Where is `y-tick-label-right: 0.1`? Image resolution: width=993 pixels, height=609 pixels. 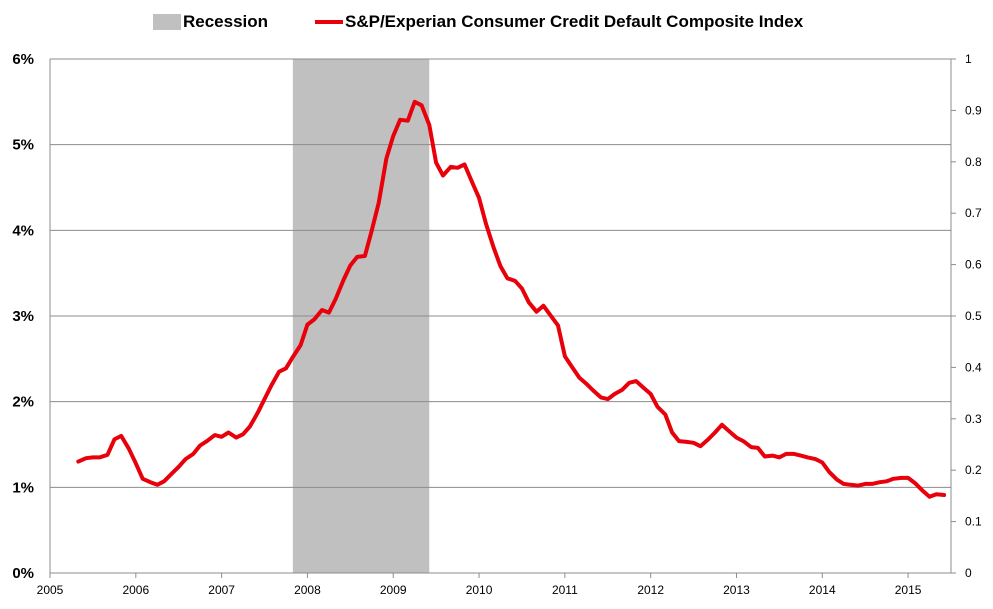
y-tick-label-right: 0.1 is located at coordinates (973, 522).